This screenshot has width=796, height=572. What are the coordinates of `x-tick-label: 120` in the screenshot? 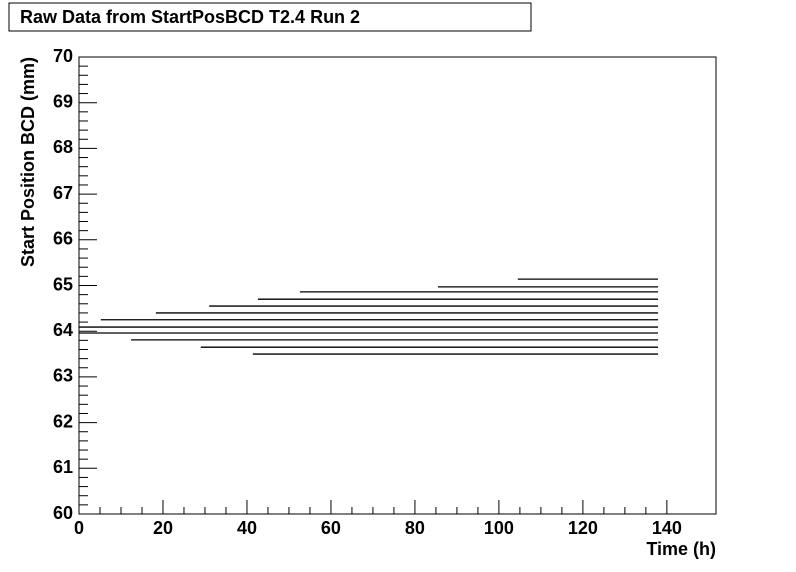 It's located at (583, 528).